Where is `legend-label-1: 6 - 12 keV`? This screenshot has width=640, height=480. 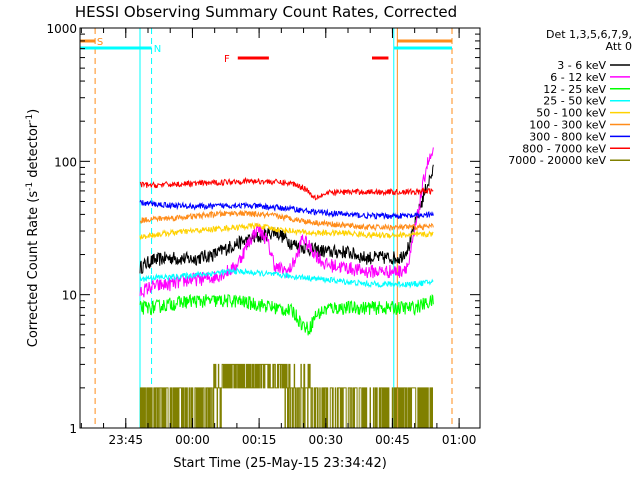
legend-label-1: 6 - 12 keV is located at coordinates (578, 77).